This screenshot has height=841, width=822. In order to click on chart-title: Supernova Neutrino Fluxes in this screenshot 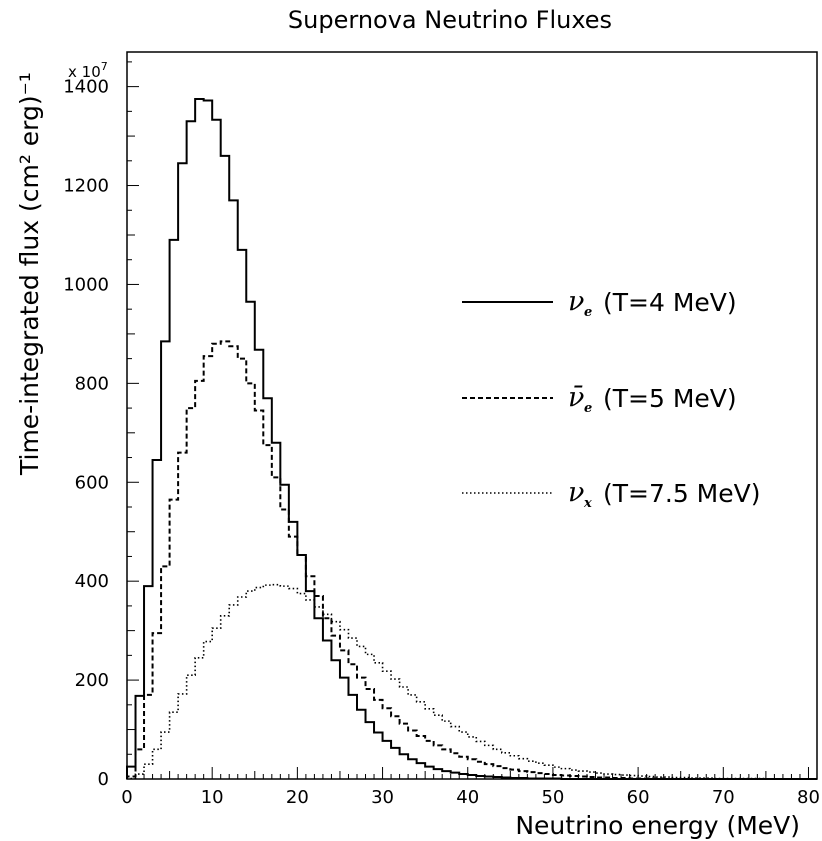, I will do `click(450, 20)`.